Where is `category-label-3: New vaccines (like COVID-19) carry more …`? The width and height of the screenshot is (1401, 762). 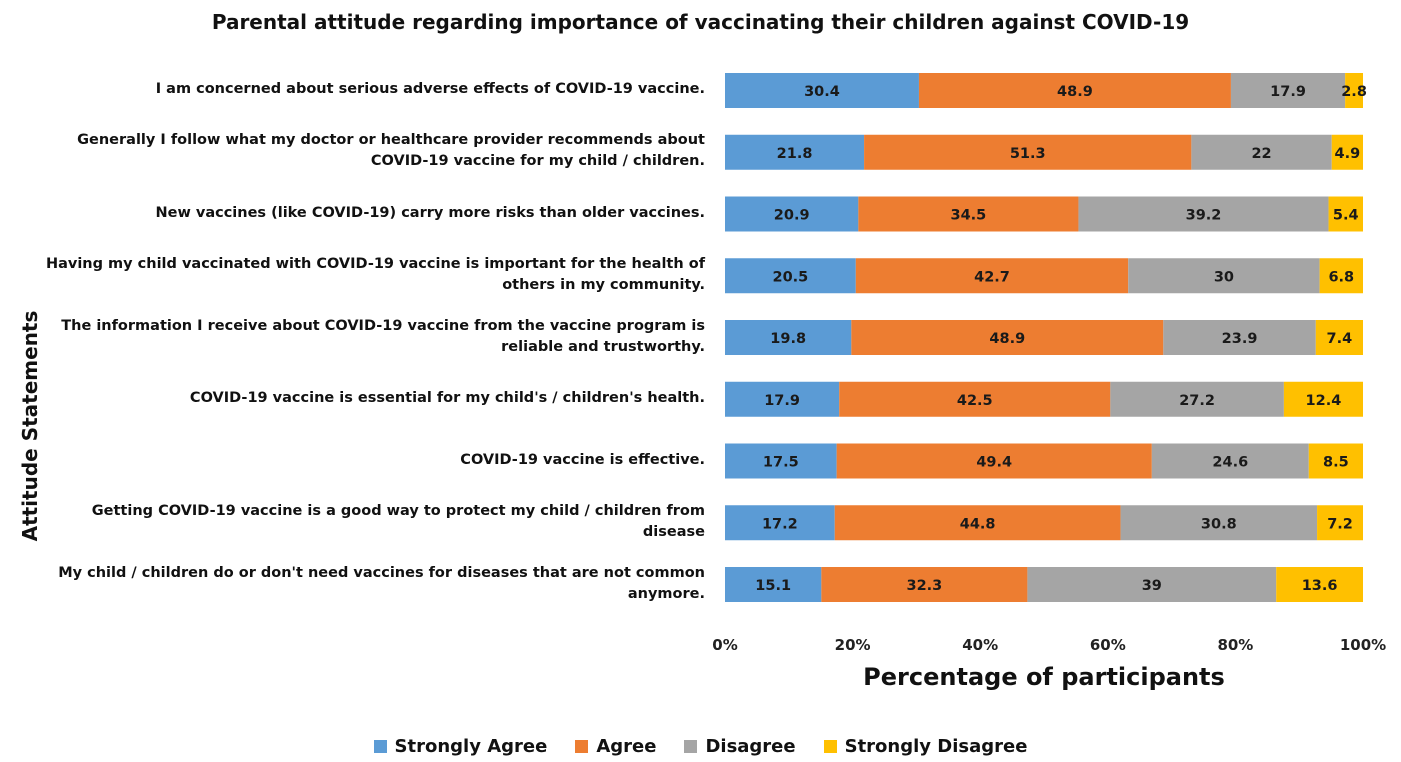
category-label-3: New vaccines (like COVID-19) carry more … is located at coordinates (430, 212).